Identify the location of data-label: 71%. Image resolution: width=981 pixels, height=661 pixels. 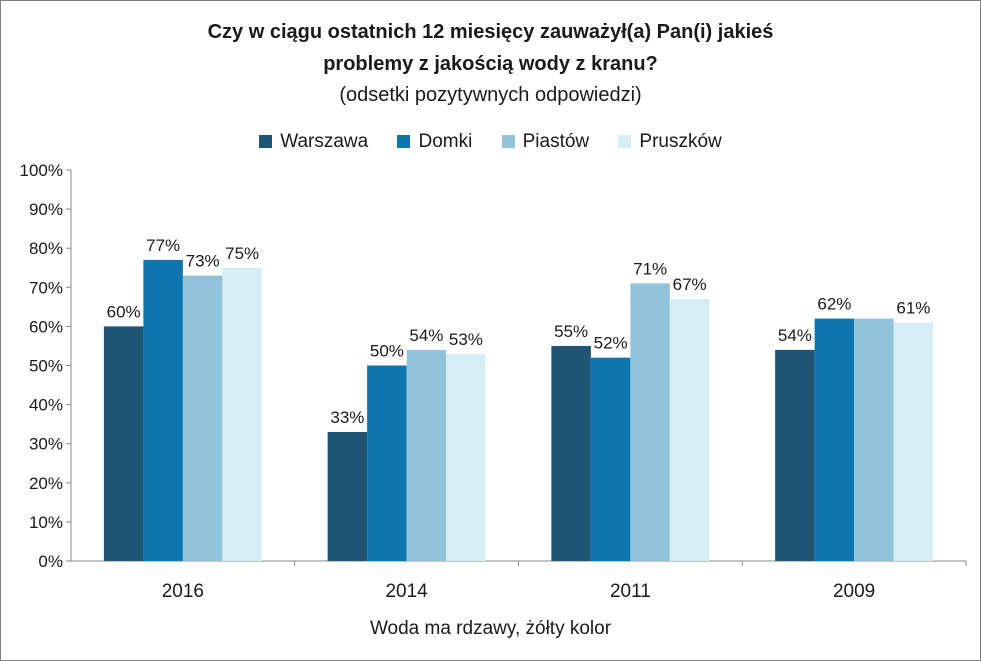
(650, 268).